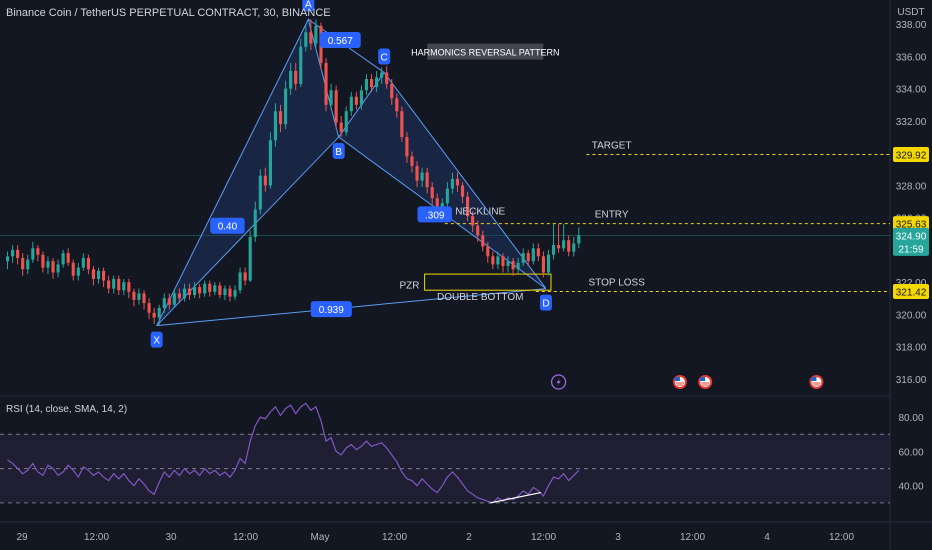 The height and width of the screenshot is (550, 932). I want to click on price-tag: 321.42, so click(911, 291).